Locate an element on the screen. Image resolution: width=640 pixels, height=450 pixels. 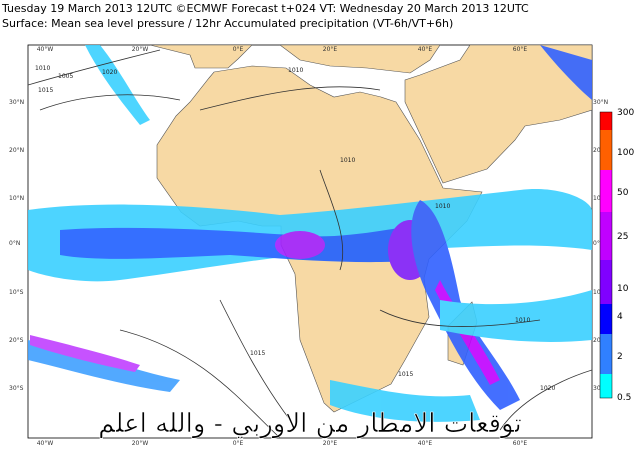
isobar-label: 1005 is located at coordinates (65, 76).